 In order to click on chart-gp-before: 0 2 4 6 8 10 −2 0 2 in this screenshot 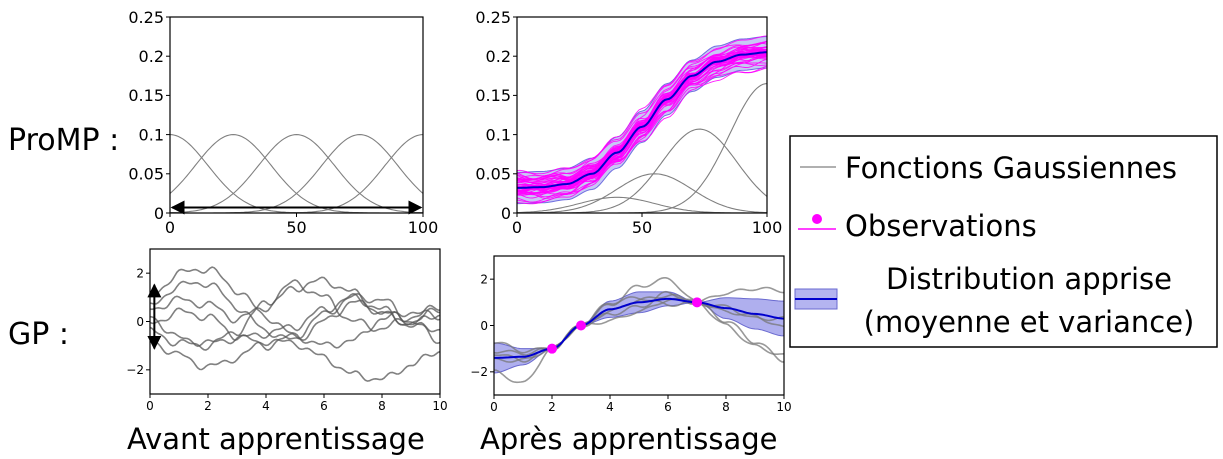, I will do `click(287, 330)`.